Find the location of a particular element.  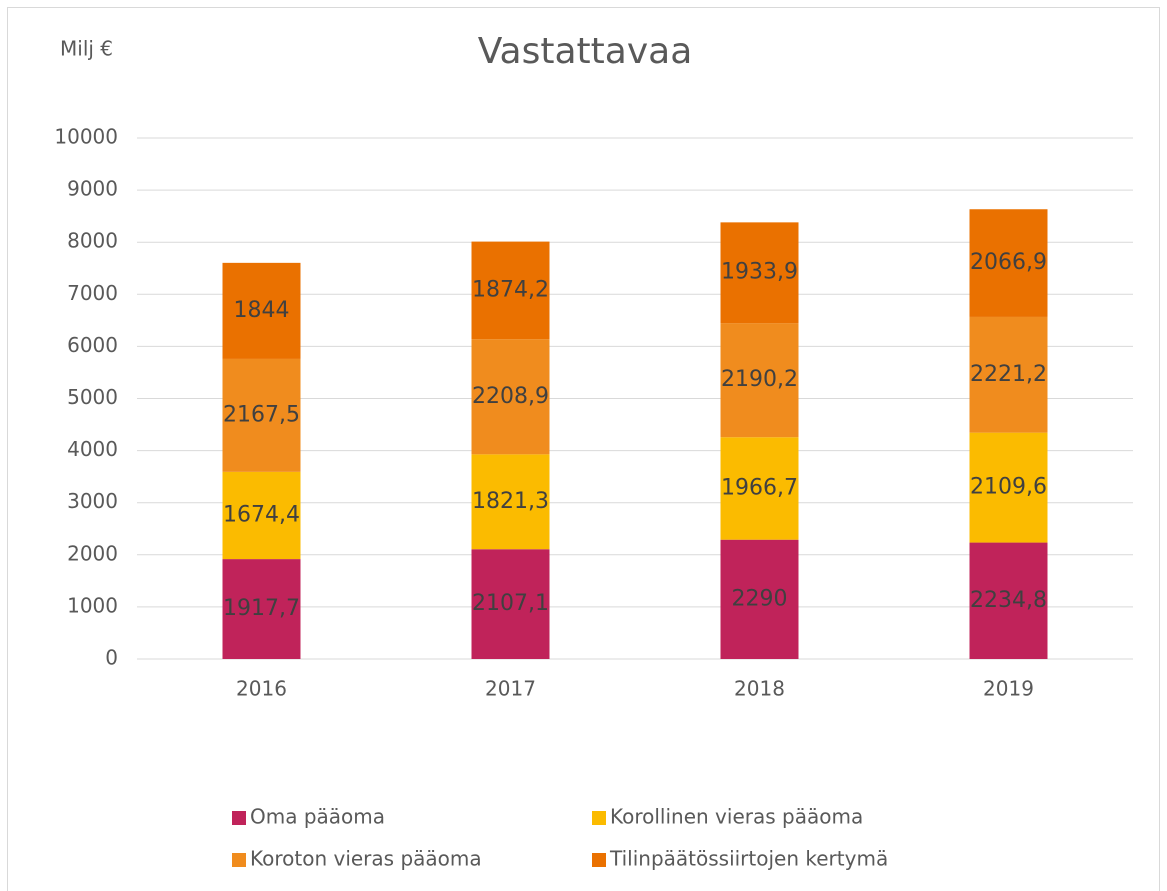

value-label: 1844 is located at coordinates (262, 310).